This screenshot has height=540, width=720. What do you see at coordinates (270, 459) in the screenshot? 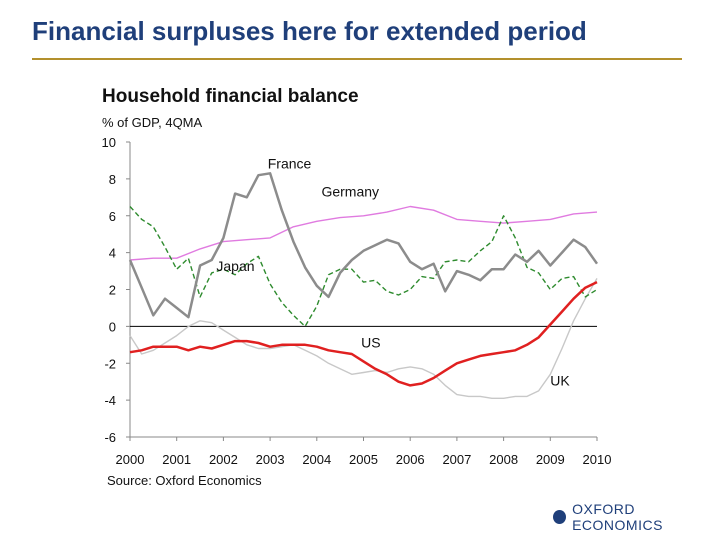
I see `x-tick-label: 2003` at bounding box center [270, 459].